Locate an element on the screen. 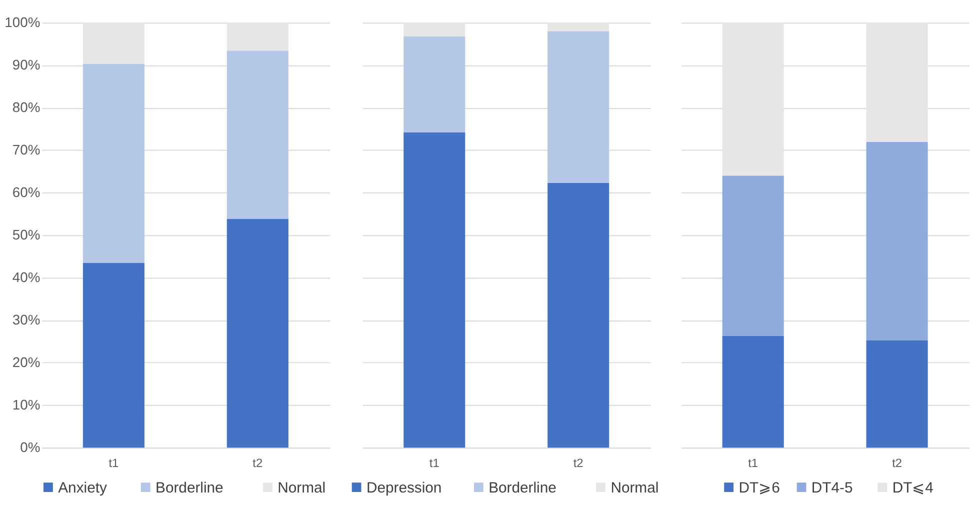 Image resolution: width=973 pixels, height=506 pixels. y-tick-label: 30% is located at coordinates (26, 320).